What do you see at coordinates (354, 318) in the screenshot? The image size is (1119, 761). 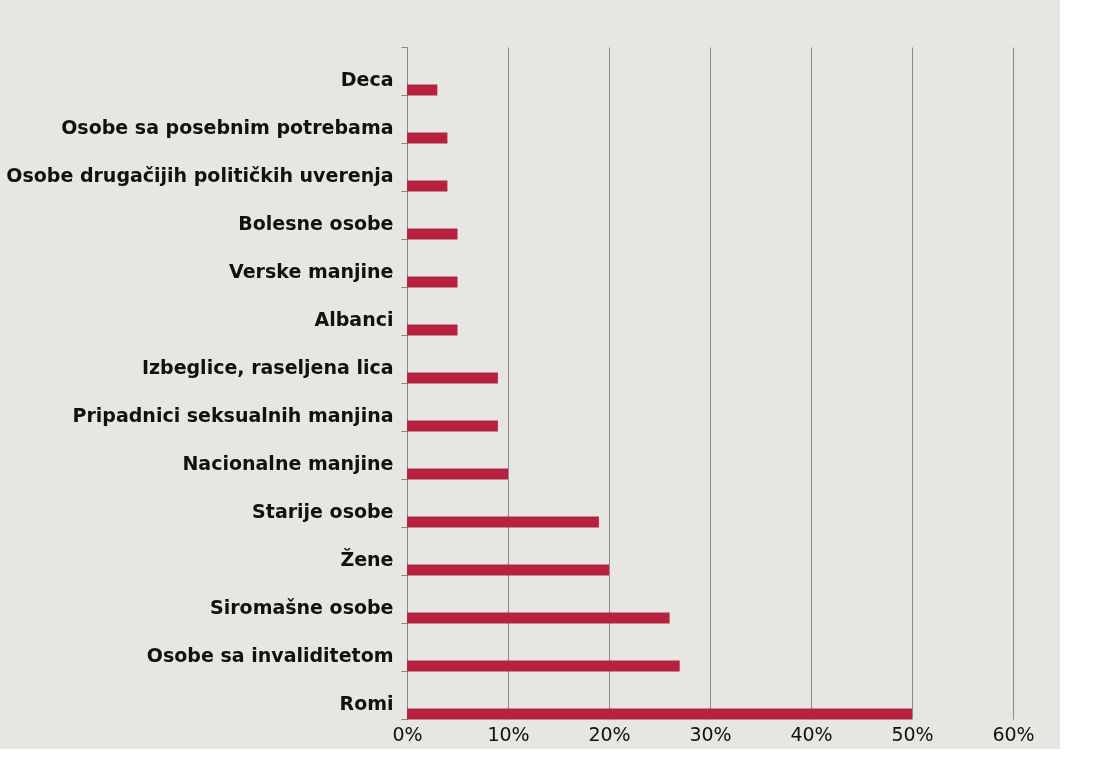 I see `y-tick-label: Albanci` at bounding box center [354, 318].